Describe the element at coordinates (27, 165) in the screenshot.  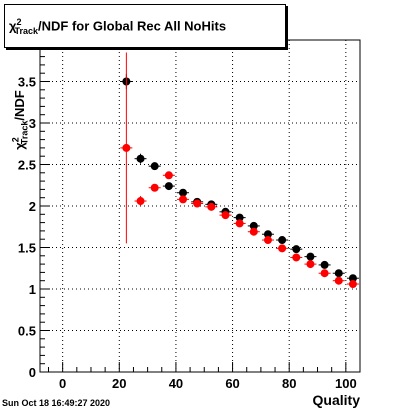
I see `y-tick-label: 2.5` at that location.